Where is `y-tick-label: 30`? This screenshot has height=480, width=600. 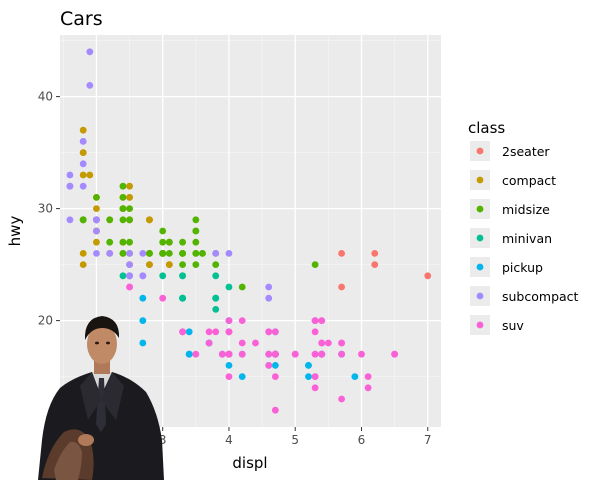 y-tick-label: 30 is located at coordinates (45, 209).